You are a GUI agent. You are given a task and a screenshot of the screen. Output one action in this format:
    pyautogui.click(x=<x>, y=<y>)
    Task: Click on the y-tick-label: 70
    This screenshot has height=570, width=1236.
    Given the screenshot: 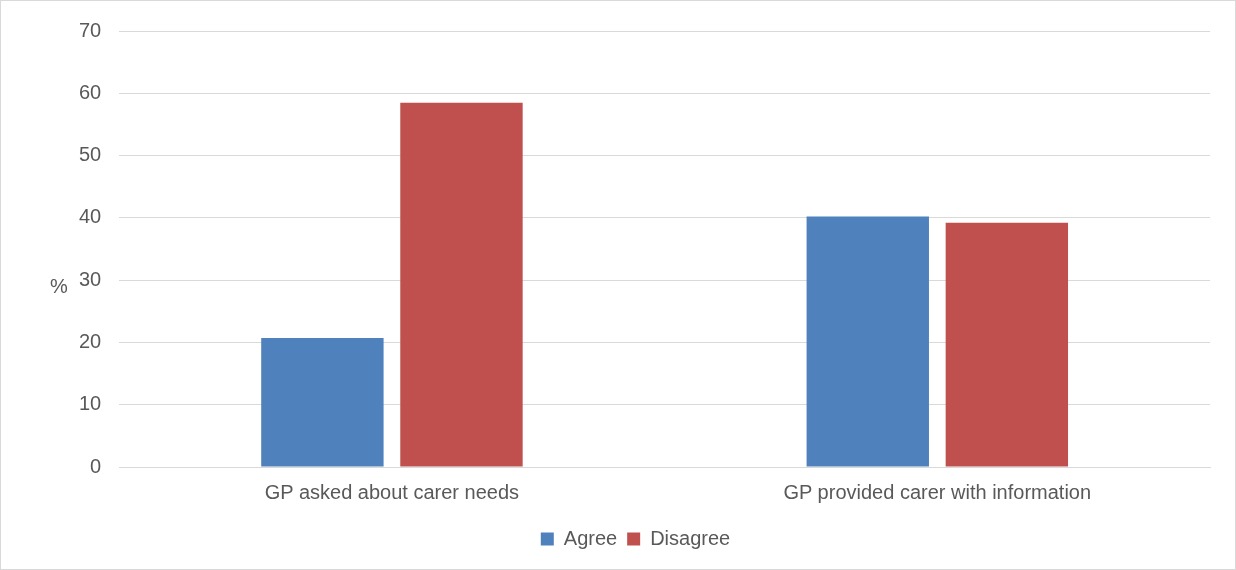 What is the action you would take?
    pyautogui.click(x=90, y=29)
    